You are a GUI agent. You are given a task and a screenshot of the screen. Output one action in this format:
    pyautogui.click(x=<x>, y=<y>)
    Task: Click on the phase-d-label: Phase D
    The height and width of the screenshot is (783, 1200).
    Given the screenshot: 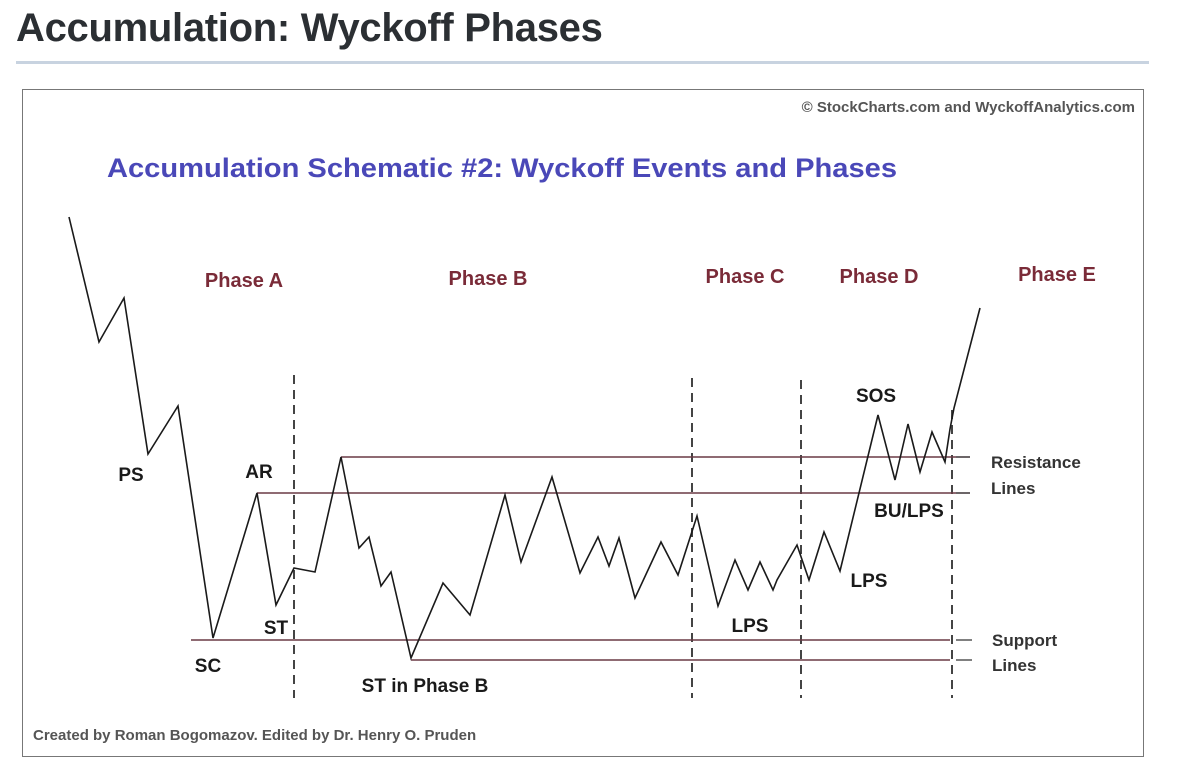 What is the action you would take?
    pyautogui.click(x=879, y=277)
    